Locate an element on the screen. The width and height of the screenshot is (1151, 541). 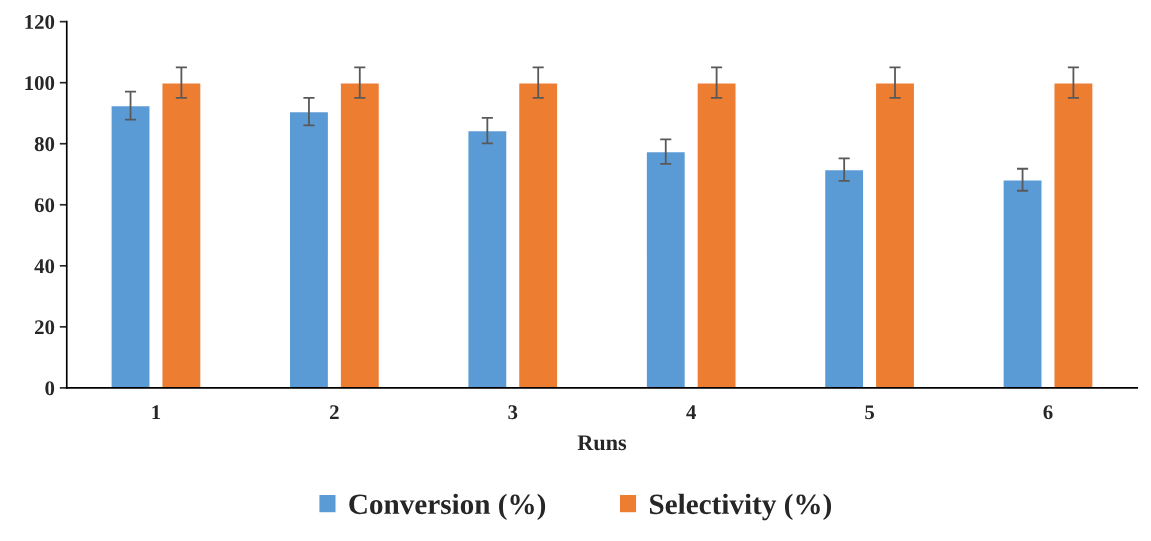
x-tick-label: 4 is located at coordinates (691, 412).